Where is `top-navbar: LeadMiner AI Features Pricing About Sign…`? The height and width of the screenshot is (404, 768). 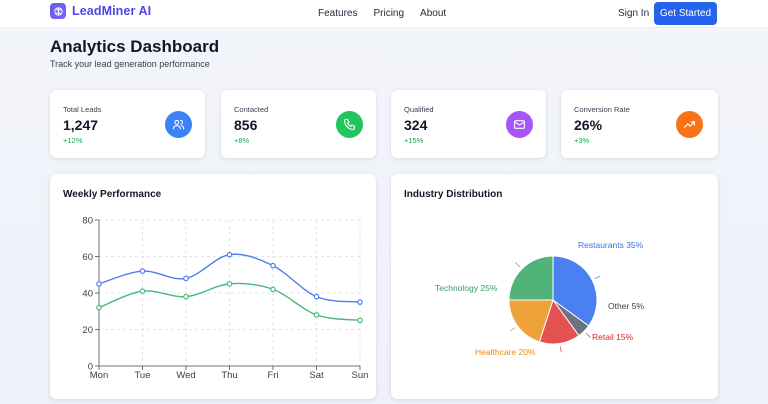 top-navbar: LeadMiner AI Features Pricing About Sign… is located at coordinates (384, 14).